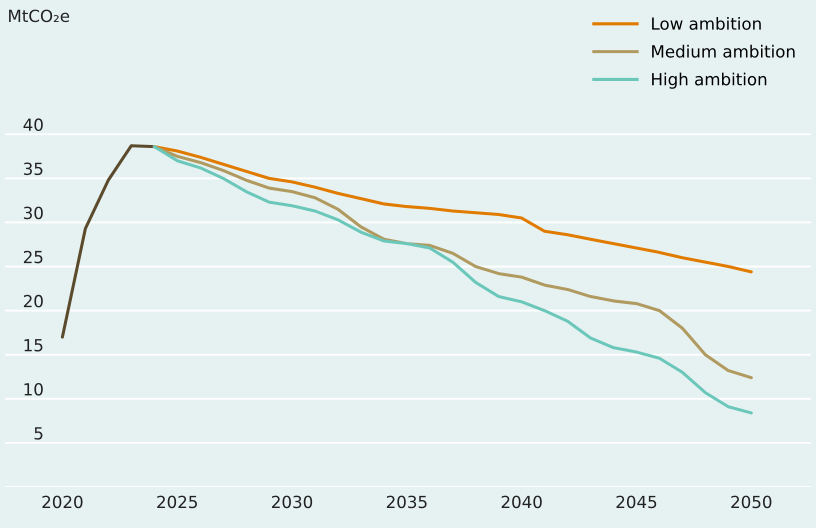  What do you see at coordinates (723, 51) in the screenshot?
I see `legend-label: Medium ambition` at bounding box center [723, 51].